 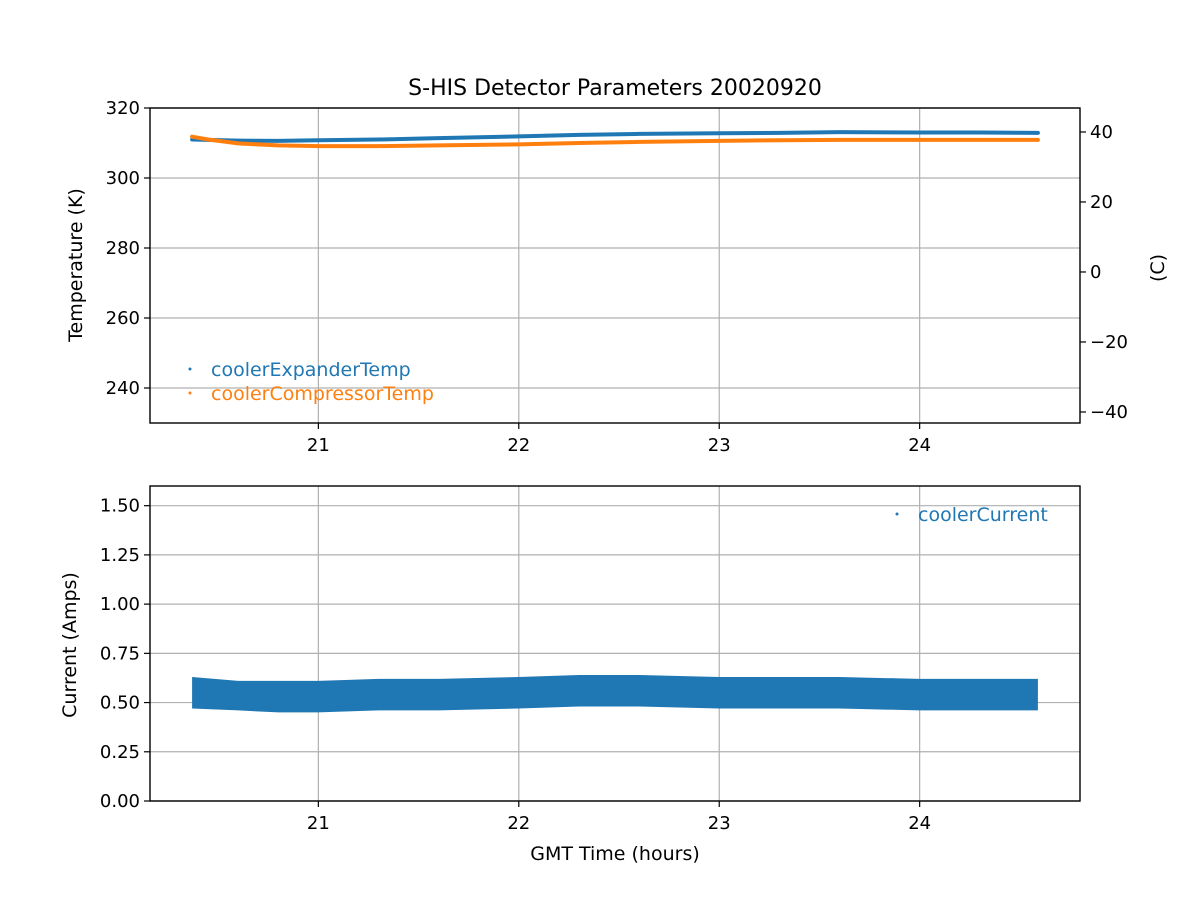 What do you see at coordinates (120, 752) in the screenshot?
I see `y-tick-label: 0.25` at bounding box center [120, 752].